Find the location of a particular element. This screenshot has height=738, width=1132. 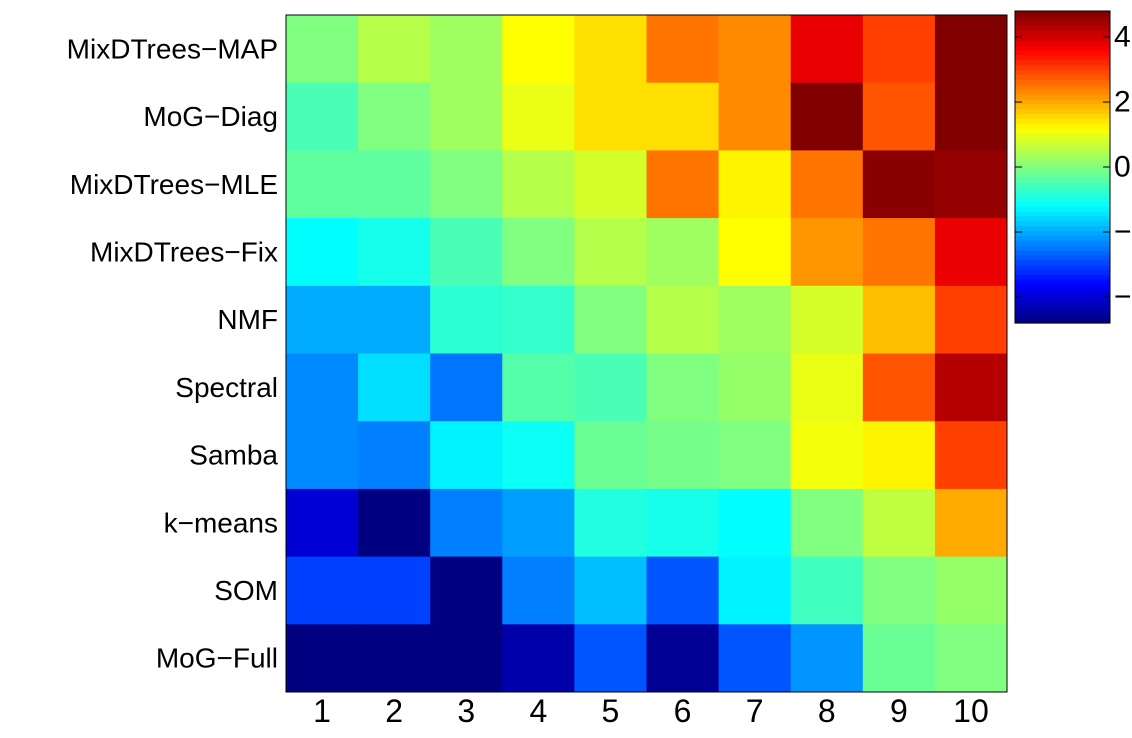

y-tick-label: MixDTrees−MLE is located at coordinates (174, 184).